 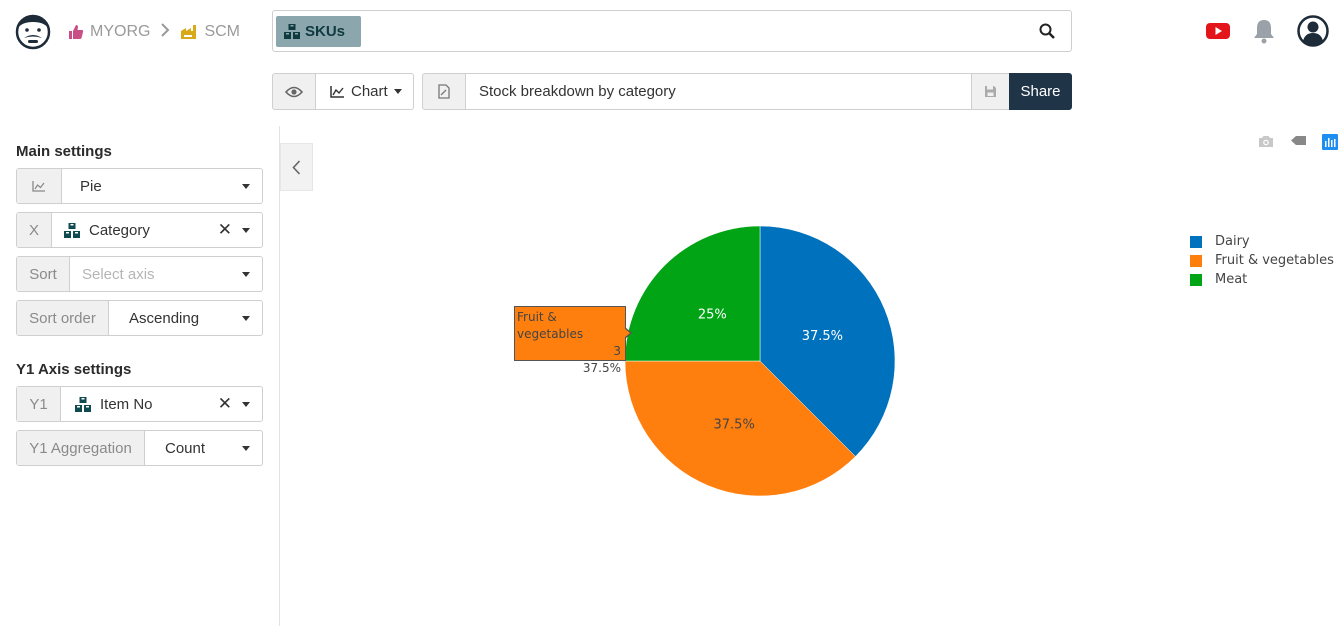 I want to click on collapse-sidebar-button, so click(x=296, y=167).